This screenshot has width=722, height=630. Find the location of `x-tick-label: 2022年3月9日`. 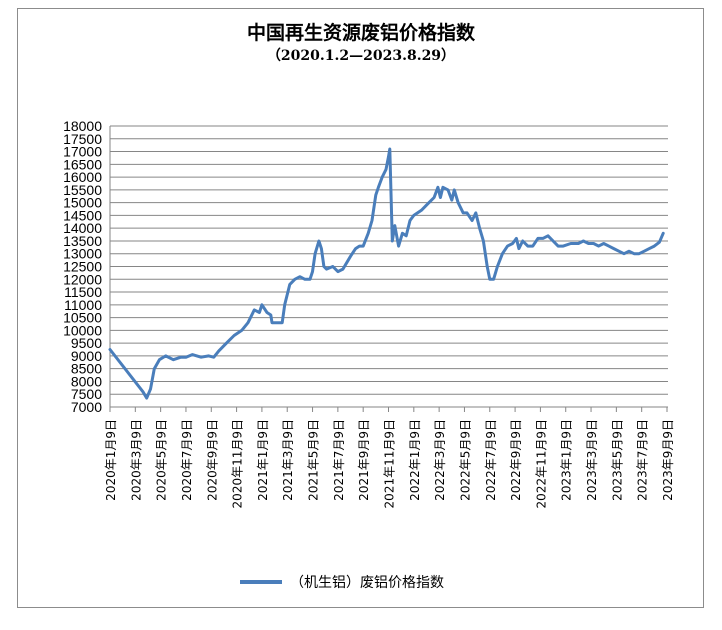

x-tick-label: 2022年3月9日 is located at coordinates (440, 460).